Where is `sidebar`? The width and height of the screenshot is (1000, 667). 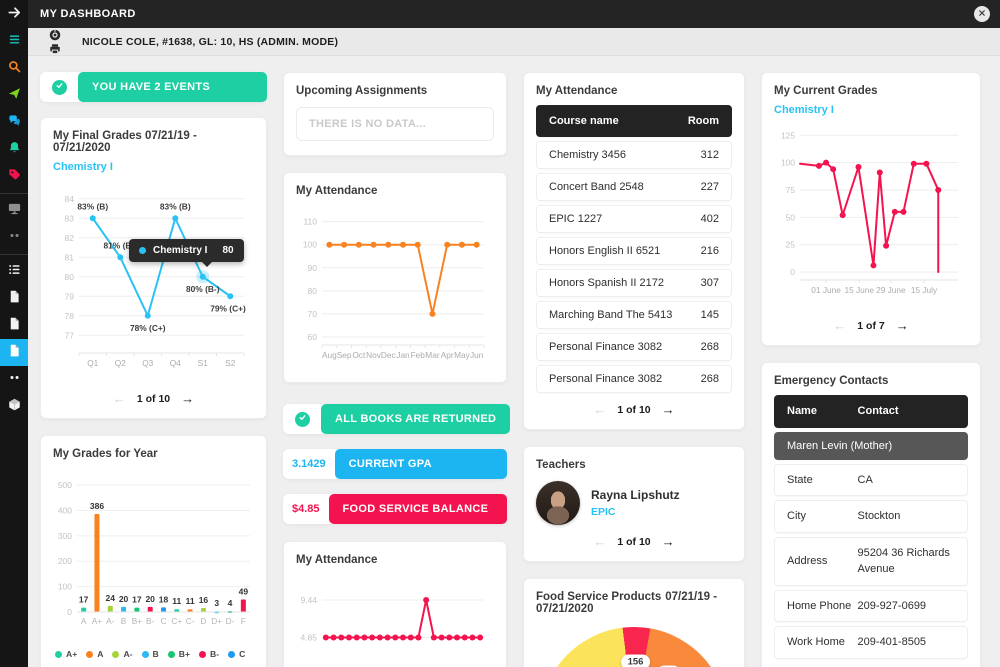
sidebar is located at coordinates (14, 333).